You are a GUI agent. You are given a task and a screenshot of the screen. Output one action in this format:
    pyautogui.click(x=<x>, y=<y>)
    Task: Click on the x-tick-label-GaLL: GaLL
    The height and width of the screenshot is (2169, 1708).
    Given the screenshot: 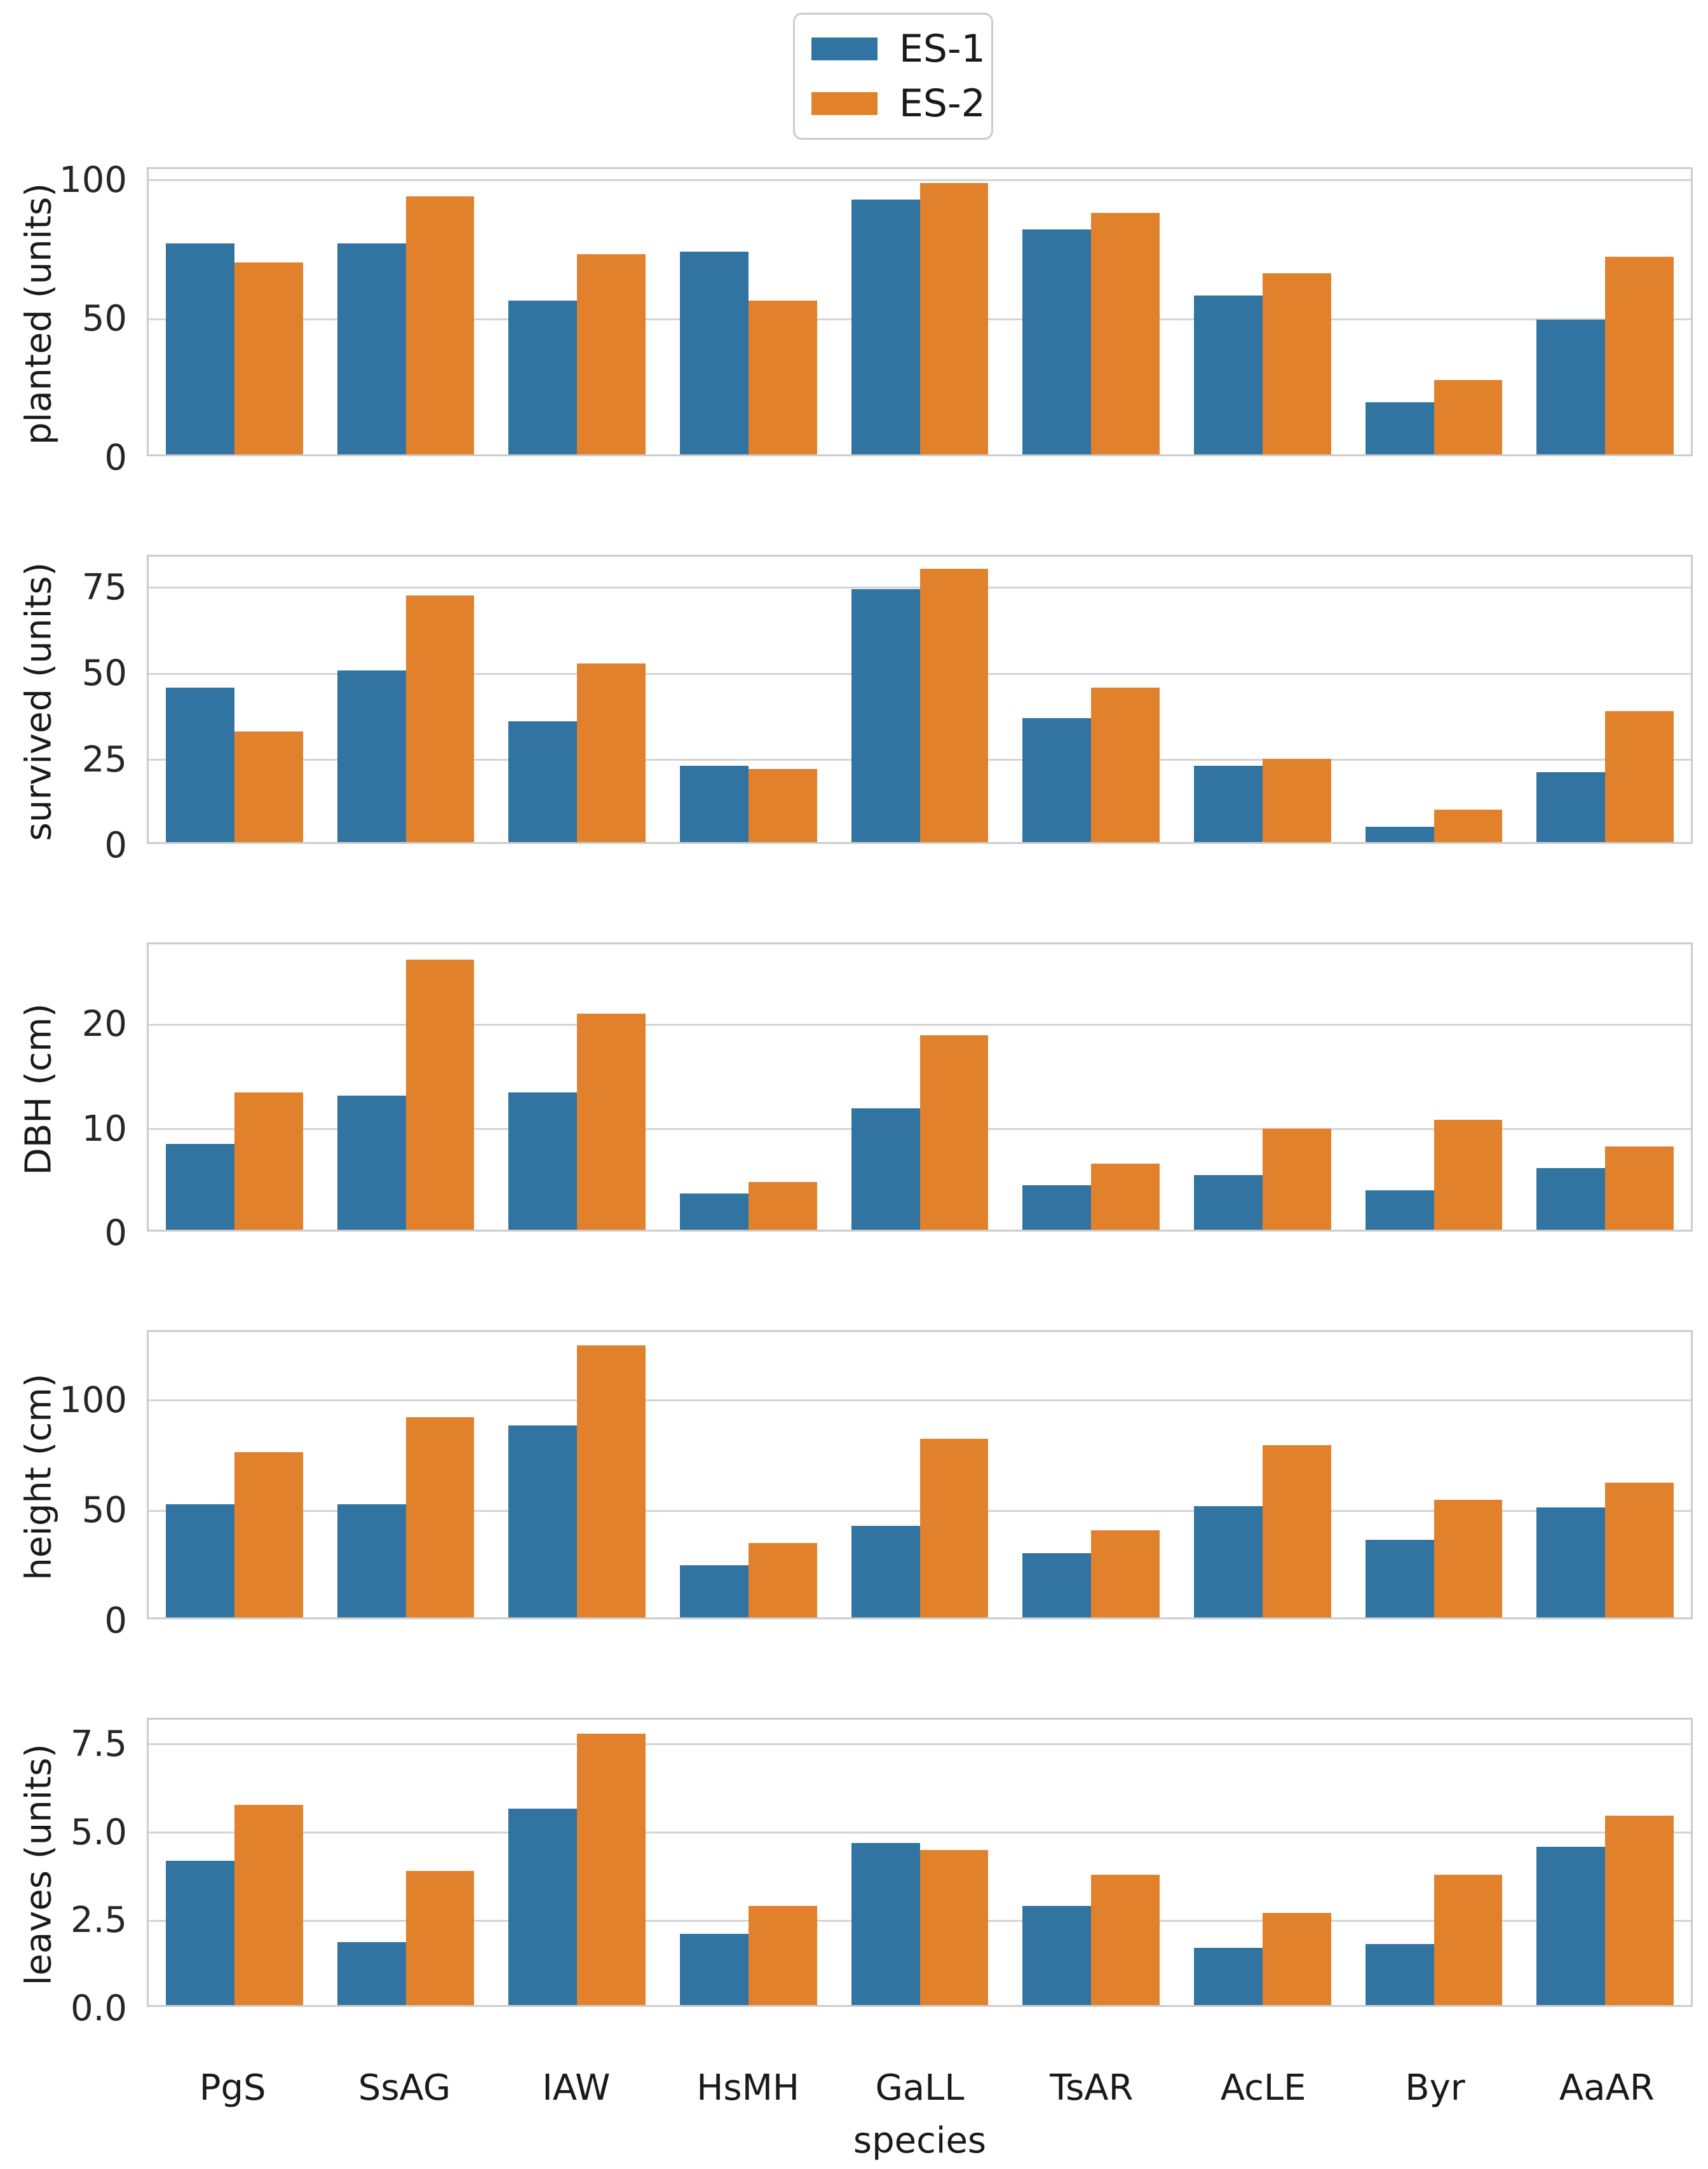 What is the action you would take?
    pyautogui.click(x=920, y=2088)
    